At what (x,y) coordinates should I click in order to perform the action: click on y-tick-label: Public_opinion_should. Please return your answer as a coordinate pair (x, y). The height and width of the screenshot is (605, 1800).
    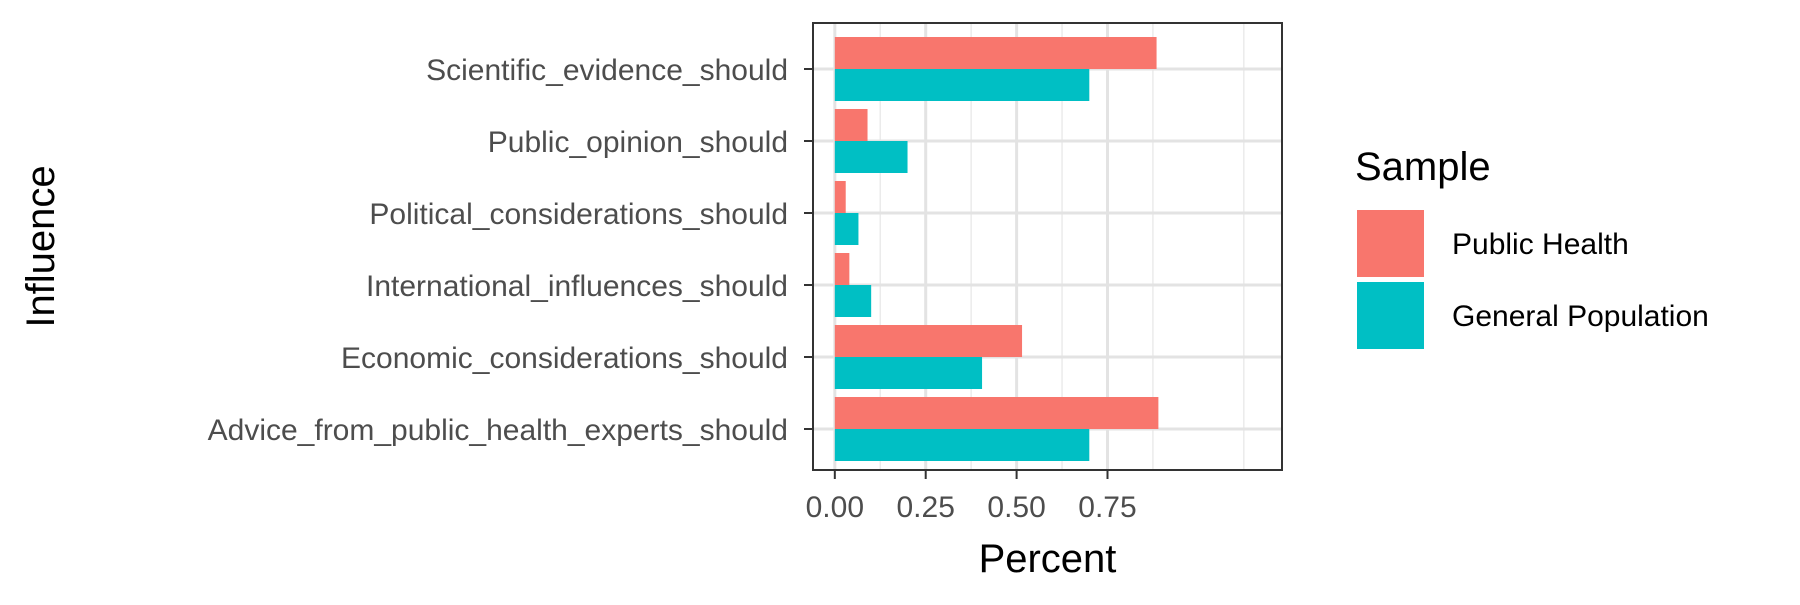
    Looking at the image, I should click on (638, 142).